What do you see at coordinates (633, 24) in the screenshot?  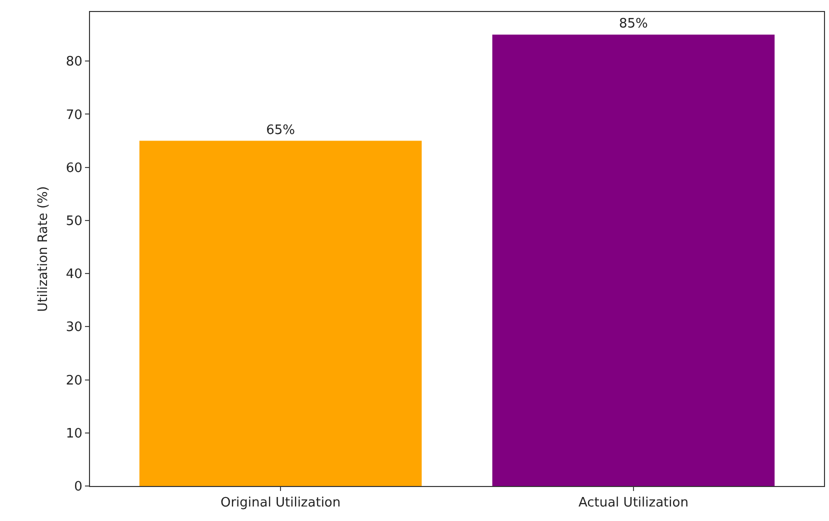 I see `data-label: 85%` at bounding box center [633, 24].